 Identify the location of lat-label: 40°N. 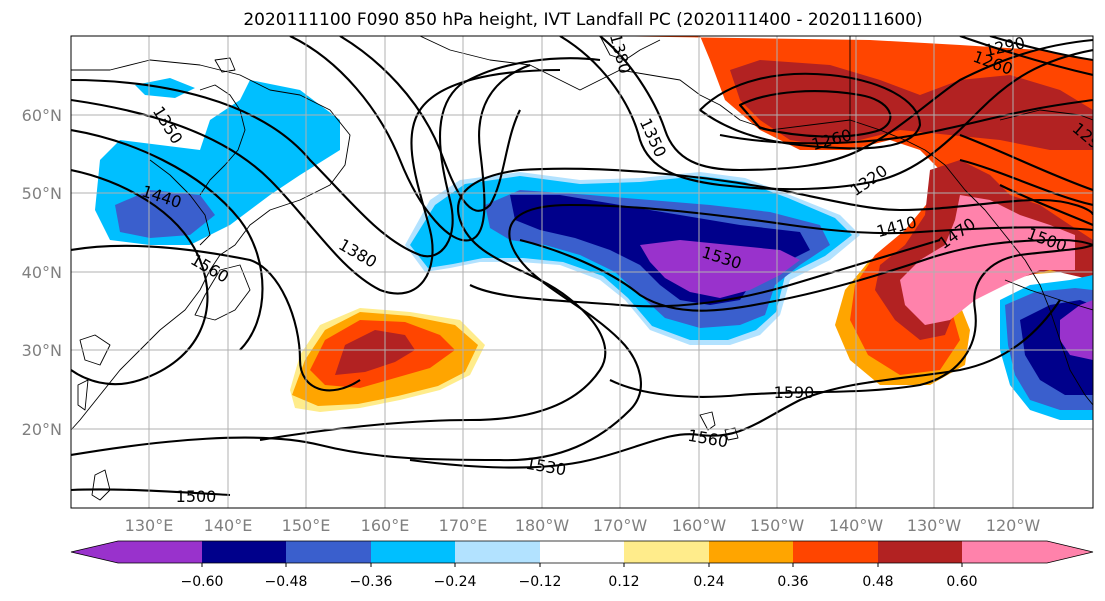
(42, 272).